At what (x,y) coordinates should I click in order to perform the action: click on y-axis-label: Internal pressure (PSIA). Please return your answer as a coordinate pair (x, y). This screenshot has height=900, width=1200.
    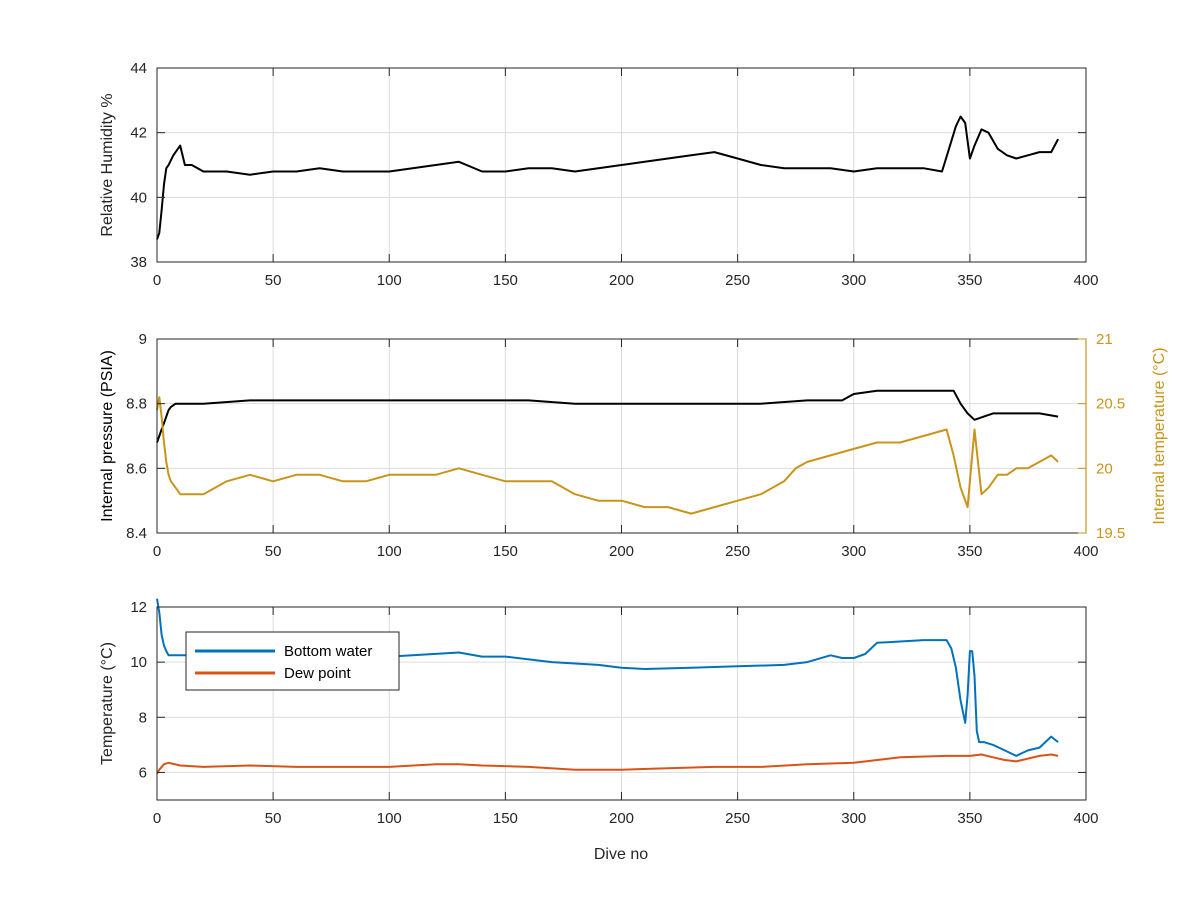
    Looking at the image, I should click on (107, 436).